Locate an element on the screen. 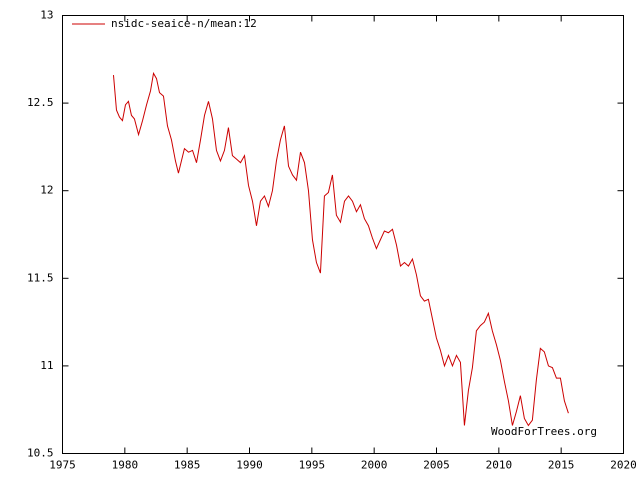 This screenshot has height=480, width=640. y-tick-label: 13 is located at coordinates (46, 15).